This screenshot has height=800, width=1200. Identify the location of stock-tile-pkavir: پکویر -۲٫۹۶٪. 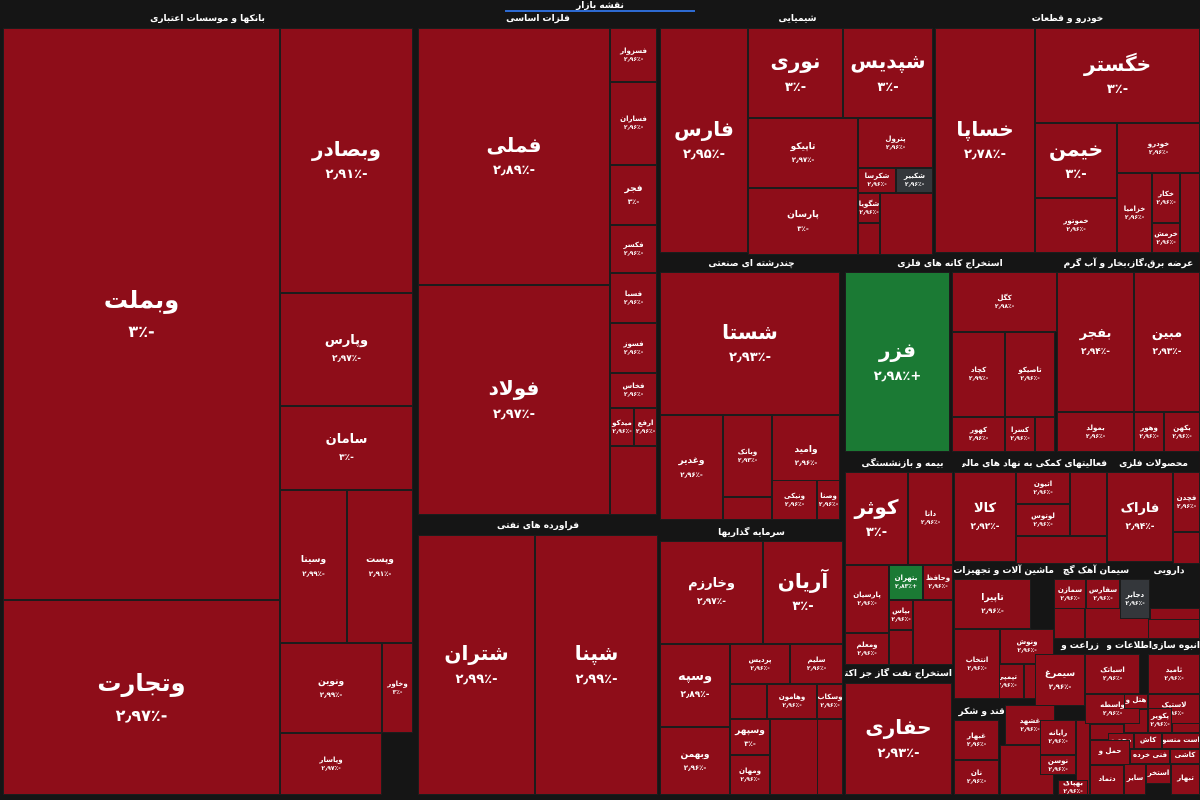
(1160, 720).